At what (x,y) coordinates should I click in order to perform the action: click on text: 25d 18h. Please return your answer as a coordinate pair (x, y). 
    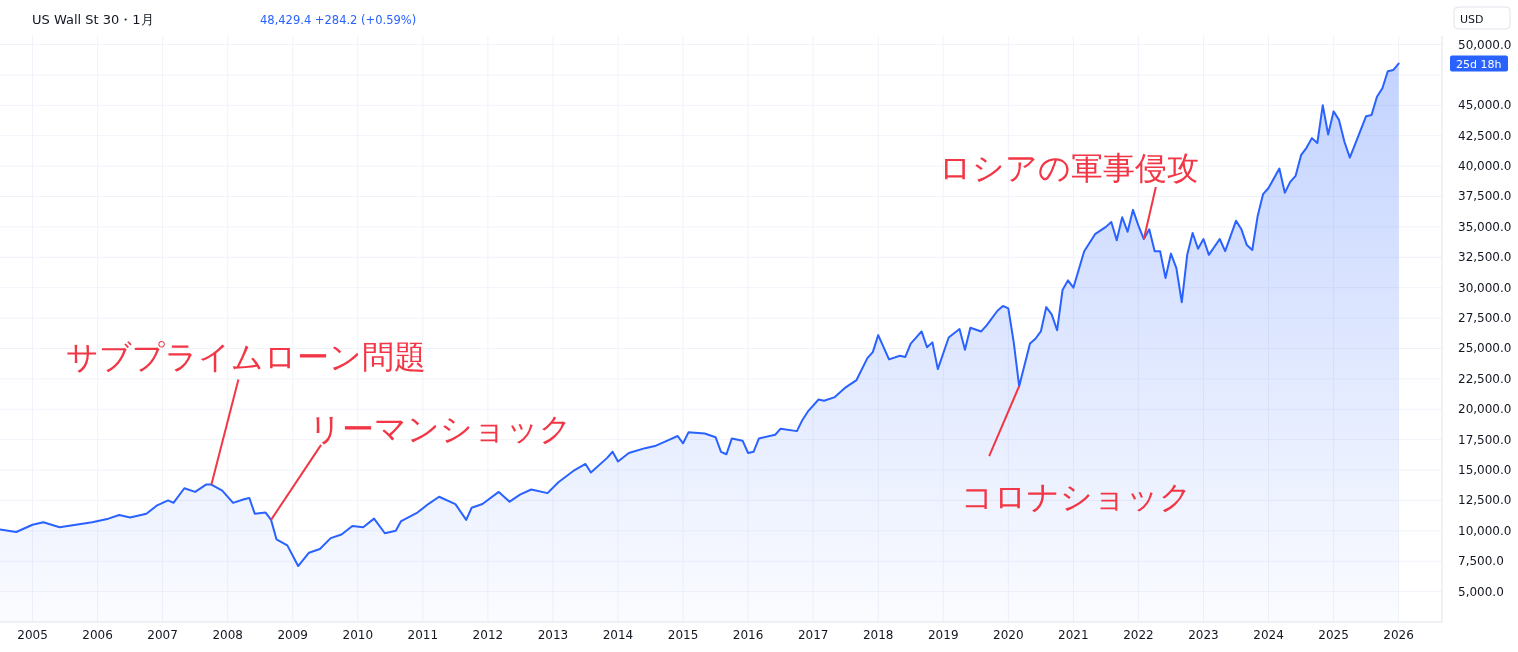
    Looking at the image, I should click on (1479, 64).